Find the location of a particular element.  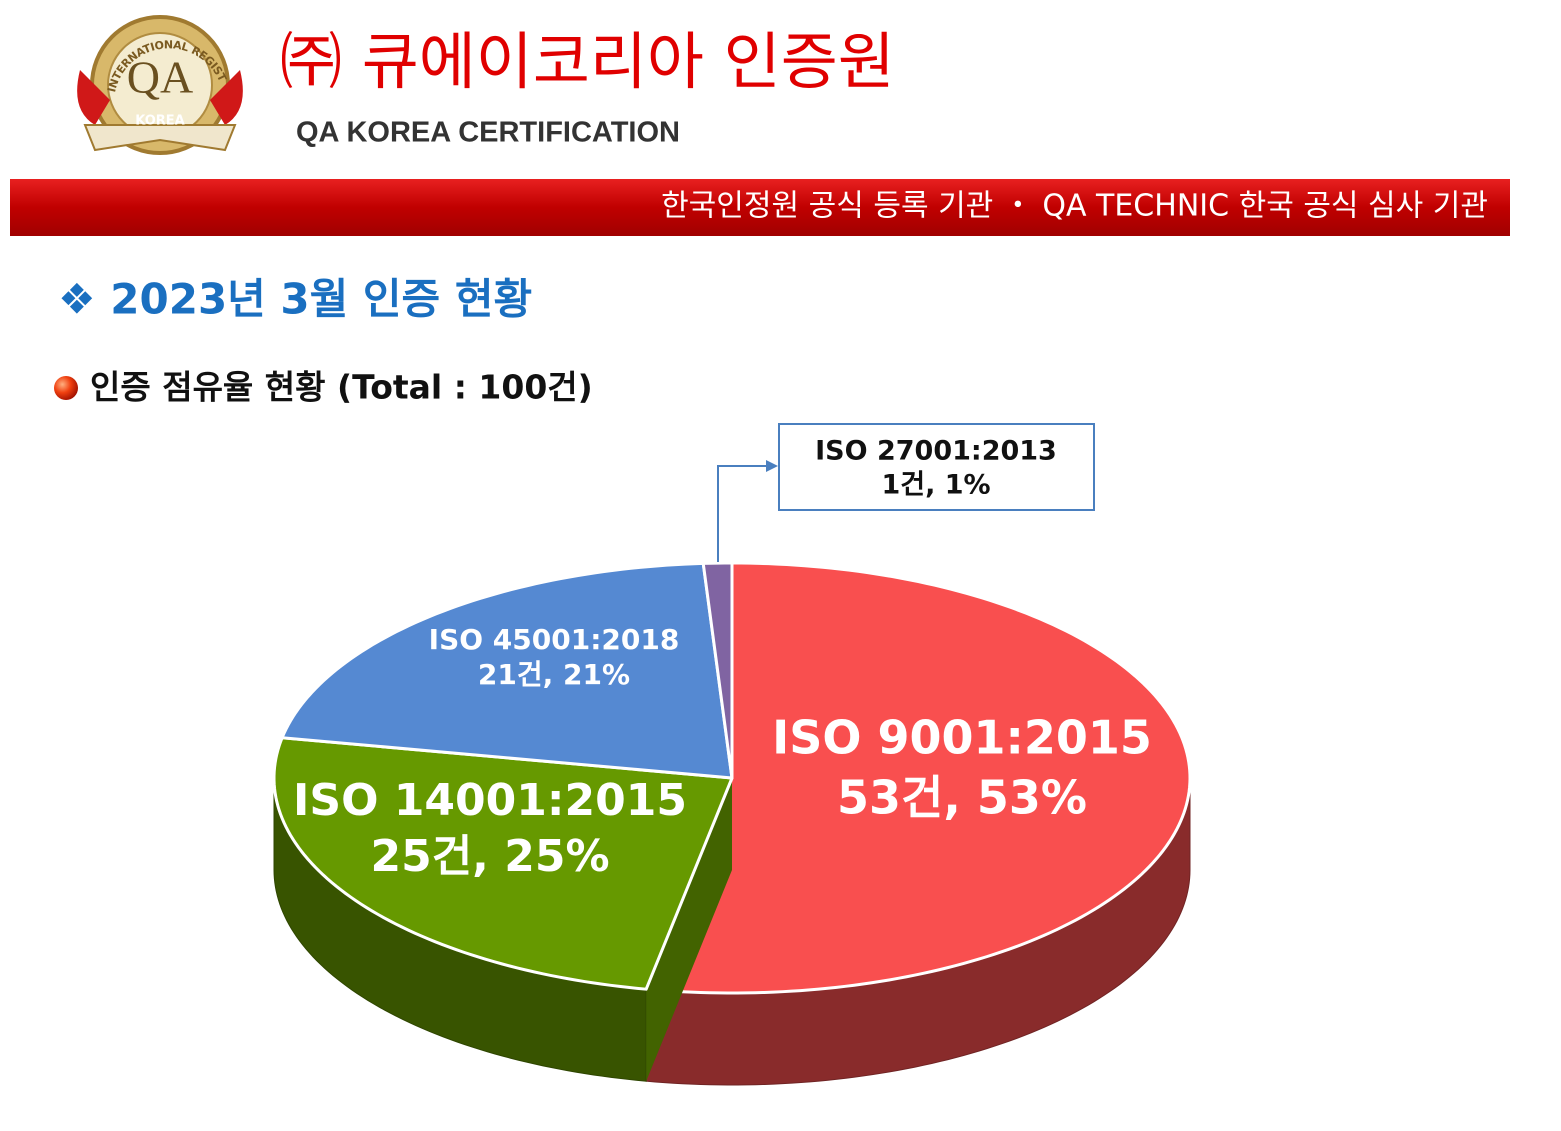

logo-mark: QA is located at coordinates (160, 77).